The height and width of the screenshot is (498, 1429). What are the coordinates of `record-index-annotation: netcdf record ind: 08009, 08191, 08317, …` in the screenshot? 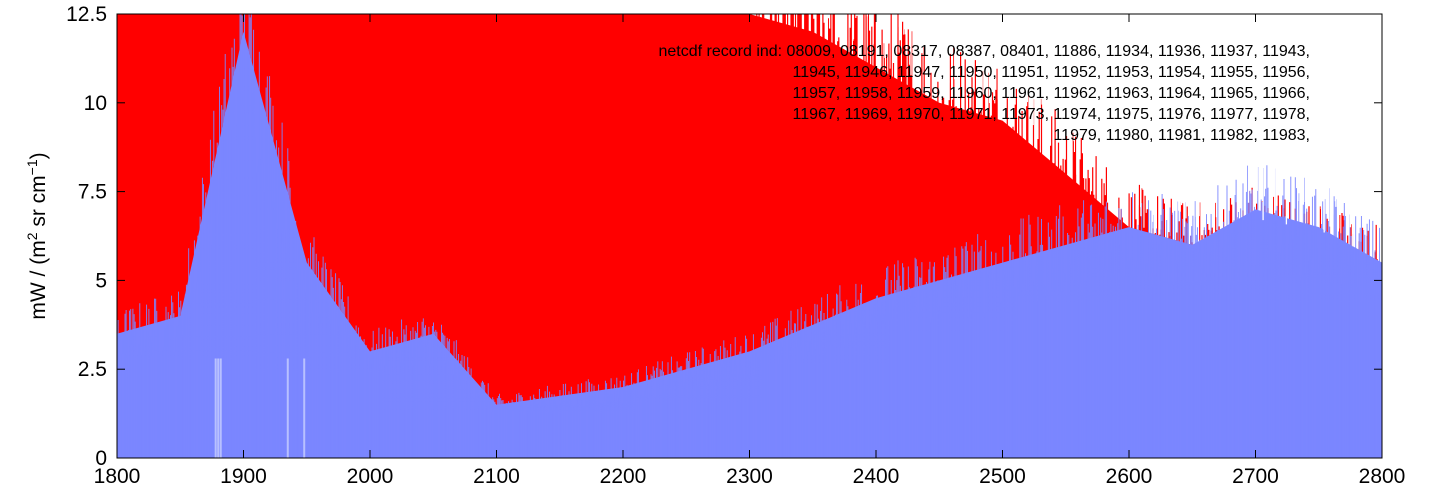 It's located at (984, 93).